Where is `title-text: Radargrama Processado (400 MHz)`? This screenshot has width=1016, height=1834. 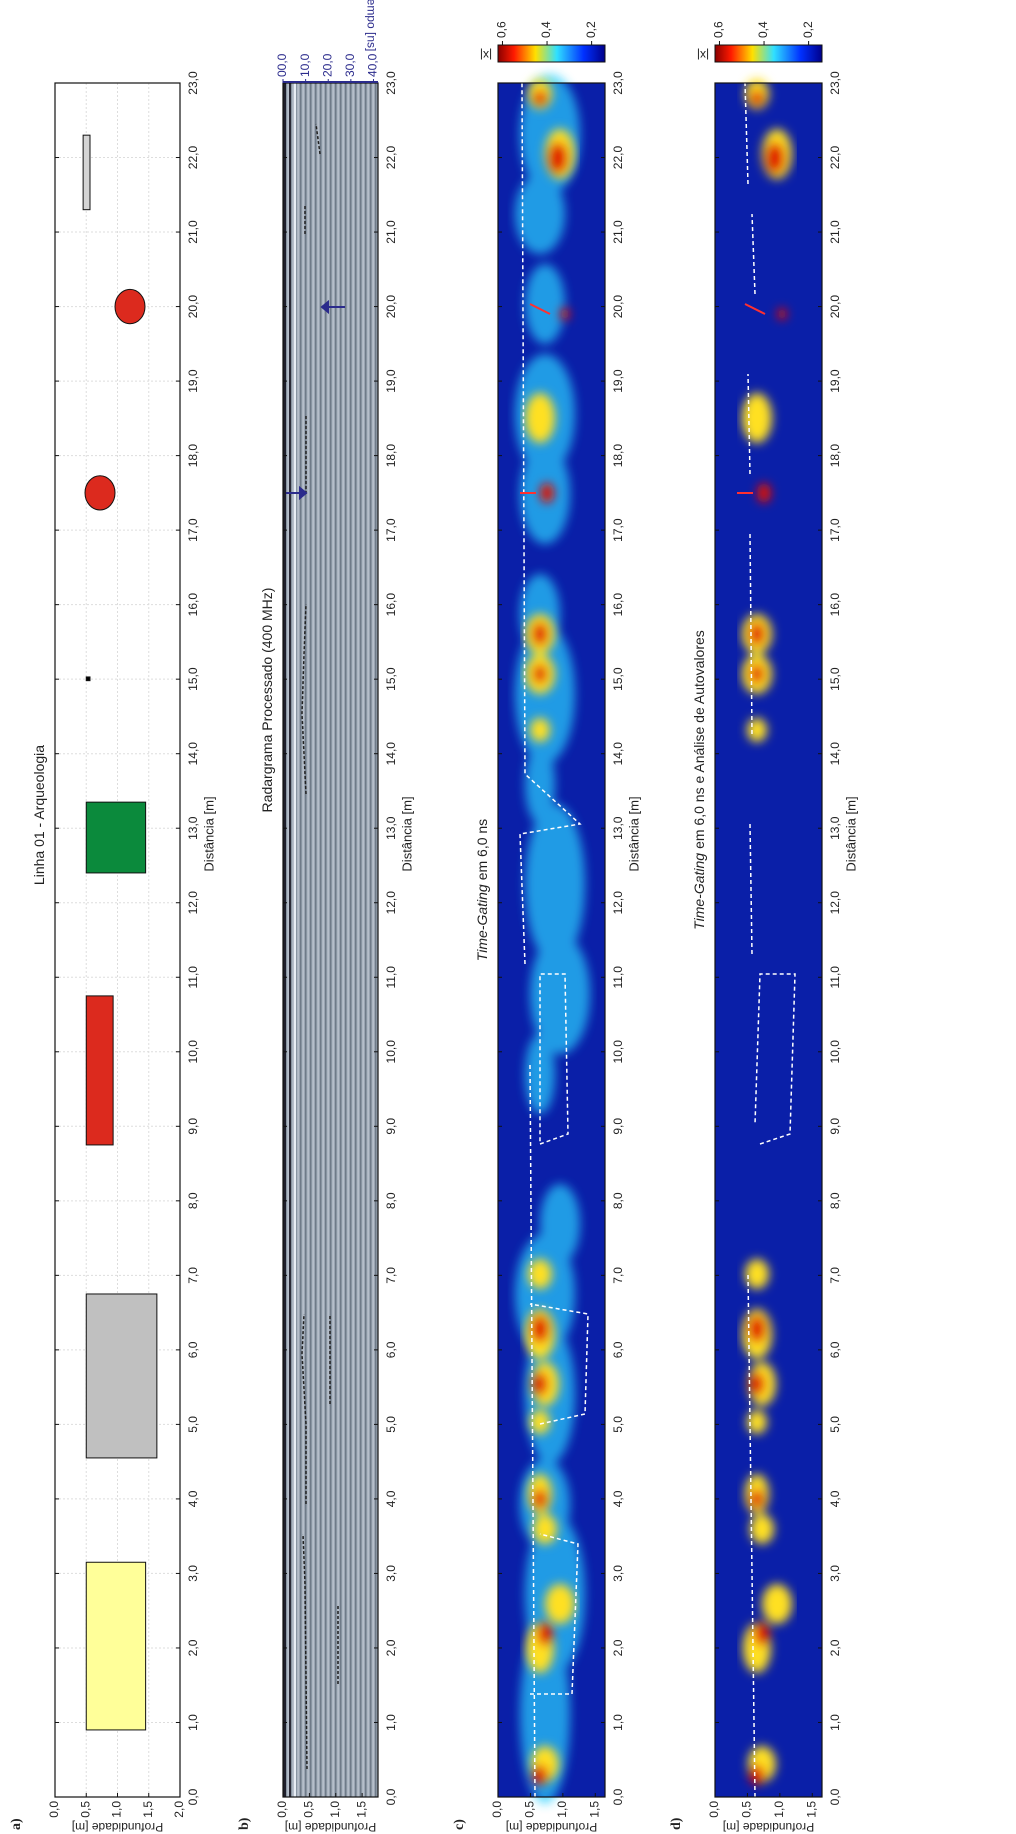
title-text: Radargrama Processado (400 MHz) is located at coordinates (267, 700).